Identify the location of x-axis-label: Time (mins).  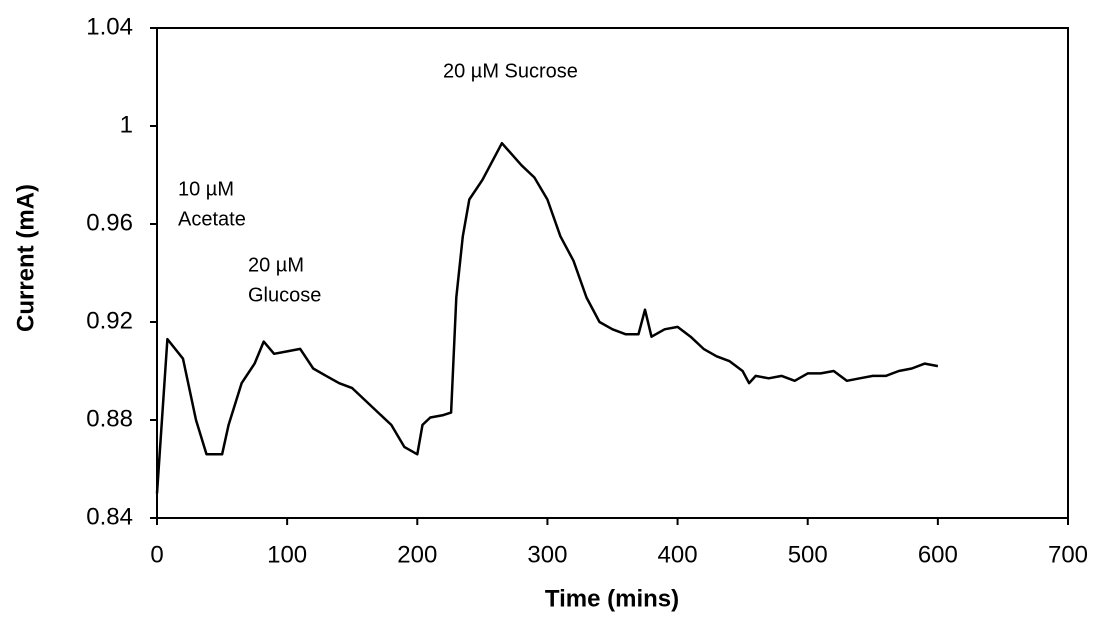
(612, 598).